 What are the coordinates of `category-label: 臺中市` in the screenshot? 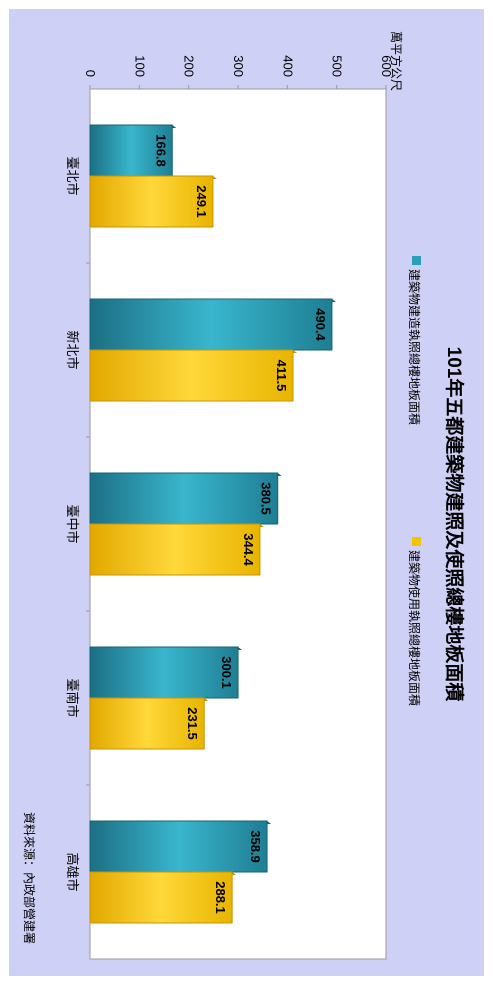 It's located at (72, 523).